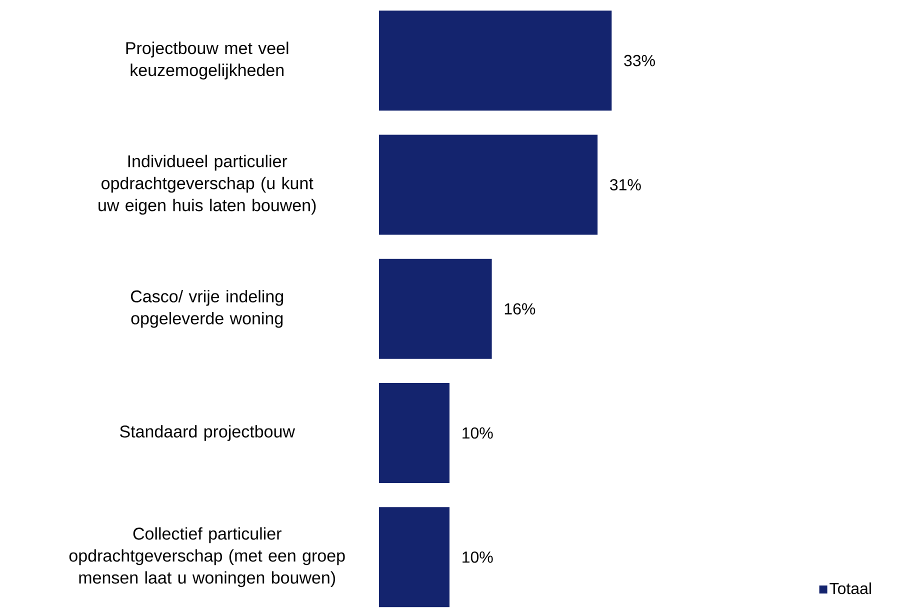  What do you see at coordinates (207, 184) in the screenshot?
I see `y-tick-label: Individueel particulier opdrachtgeverschap (u kunt uw eigen huis laten bouwen)` at bounding box center [207, 184].